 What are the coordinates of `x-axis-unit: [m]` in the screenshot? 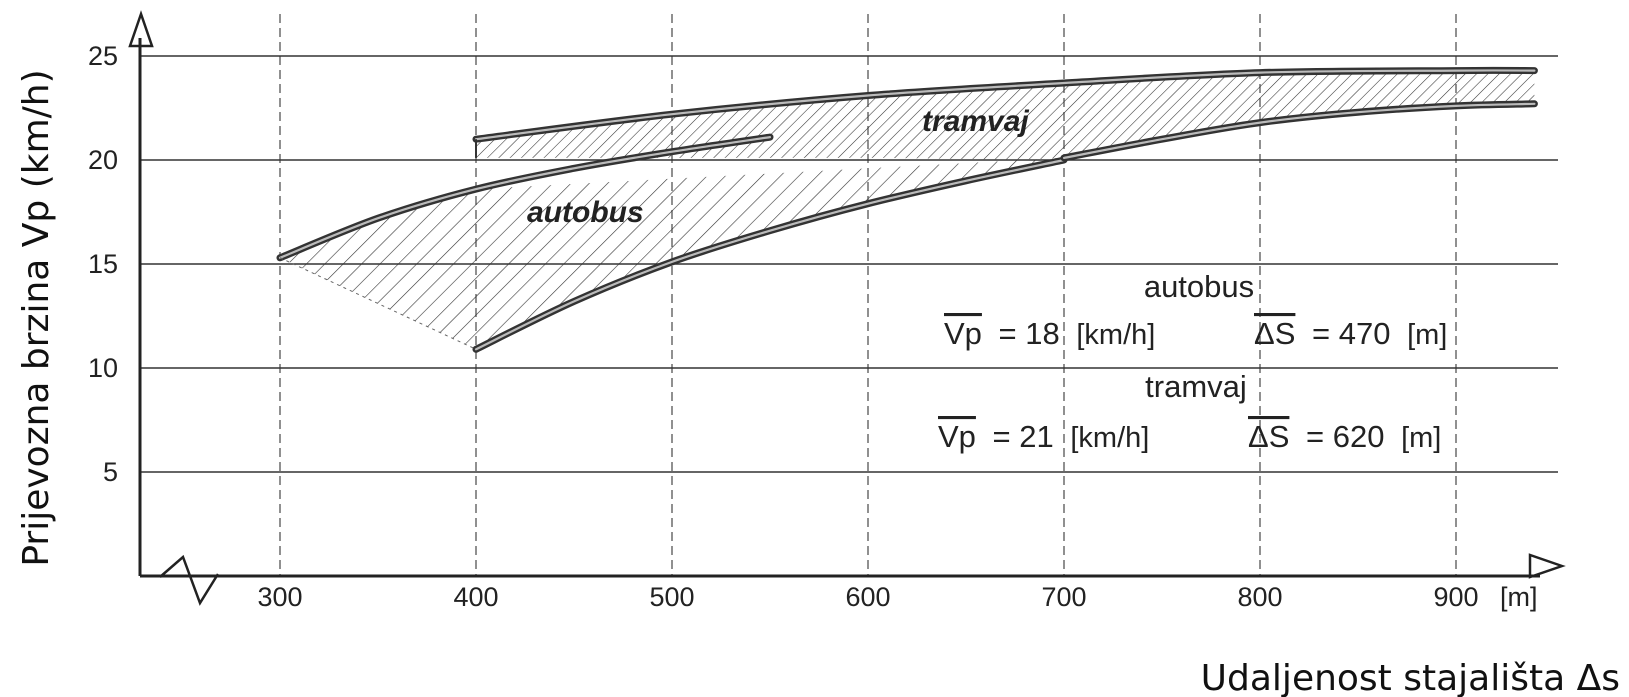 It's located at (1519, 597).